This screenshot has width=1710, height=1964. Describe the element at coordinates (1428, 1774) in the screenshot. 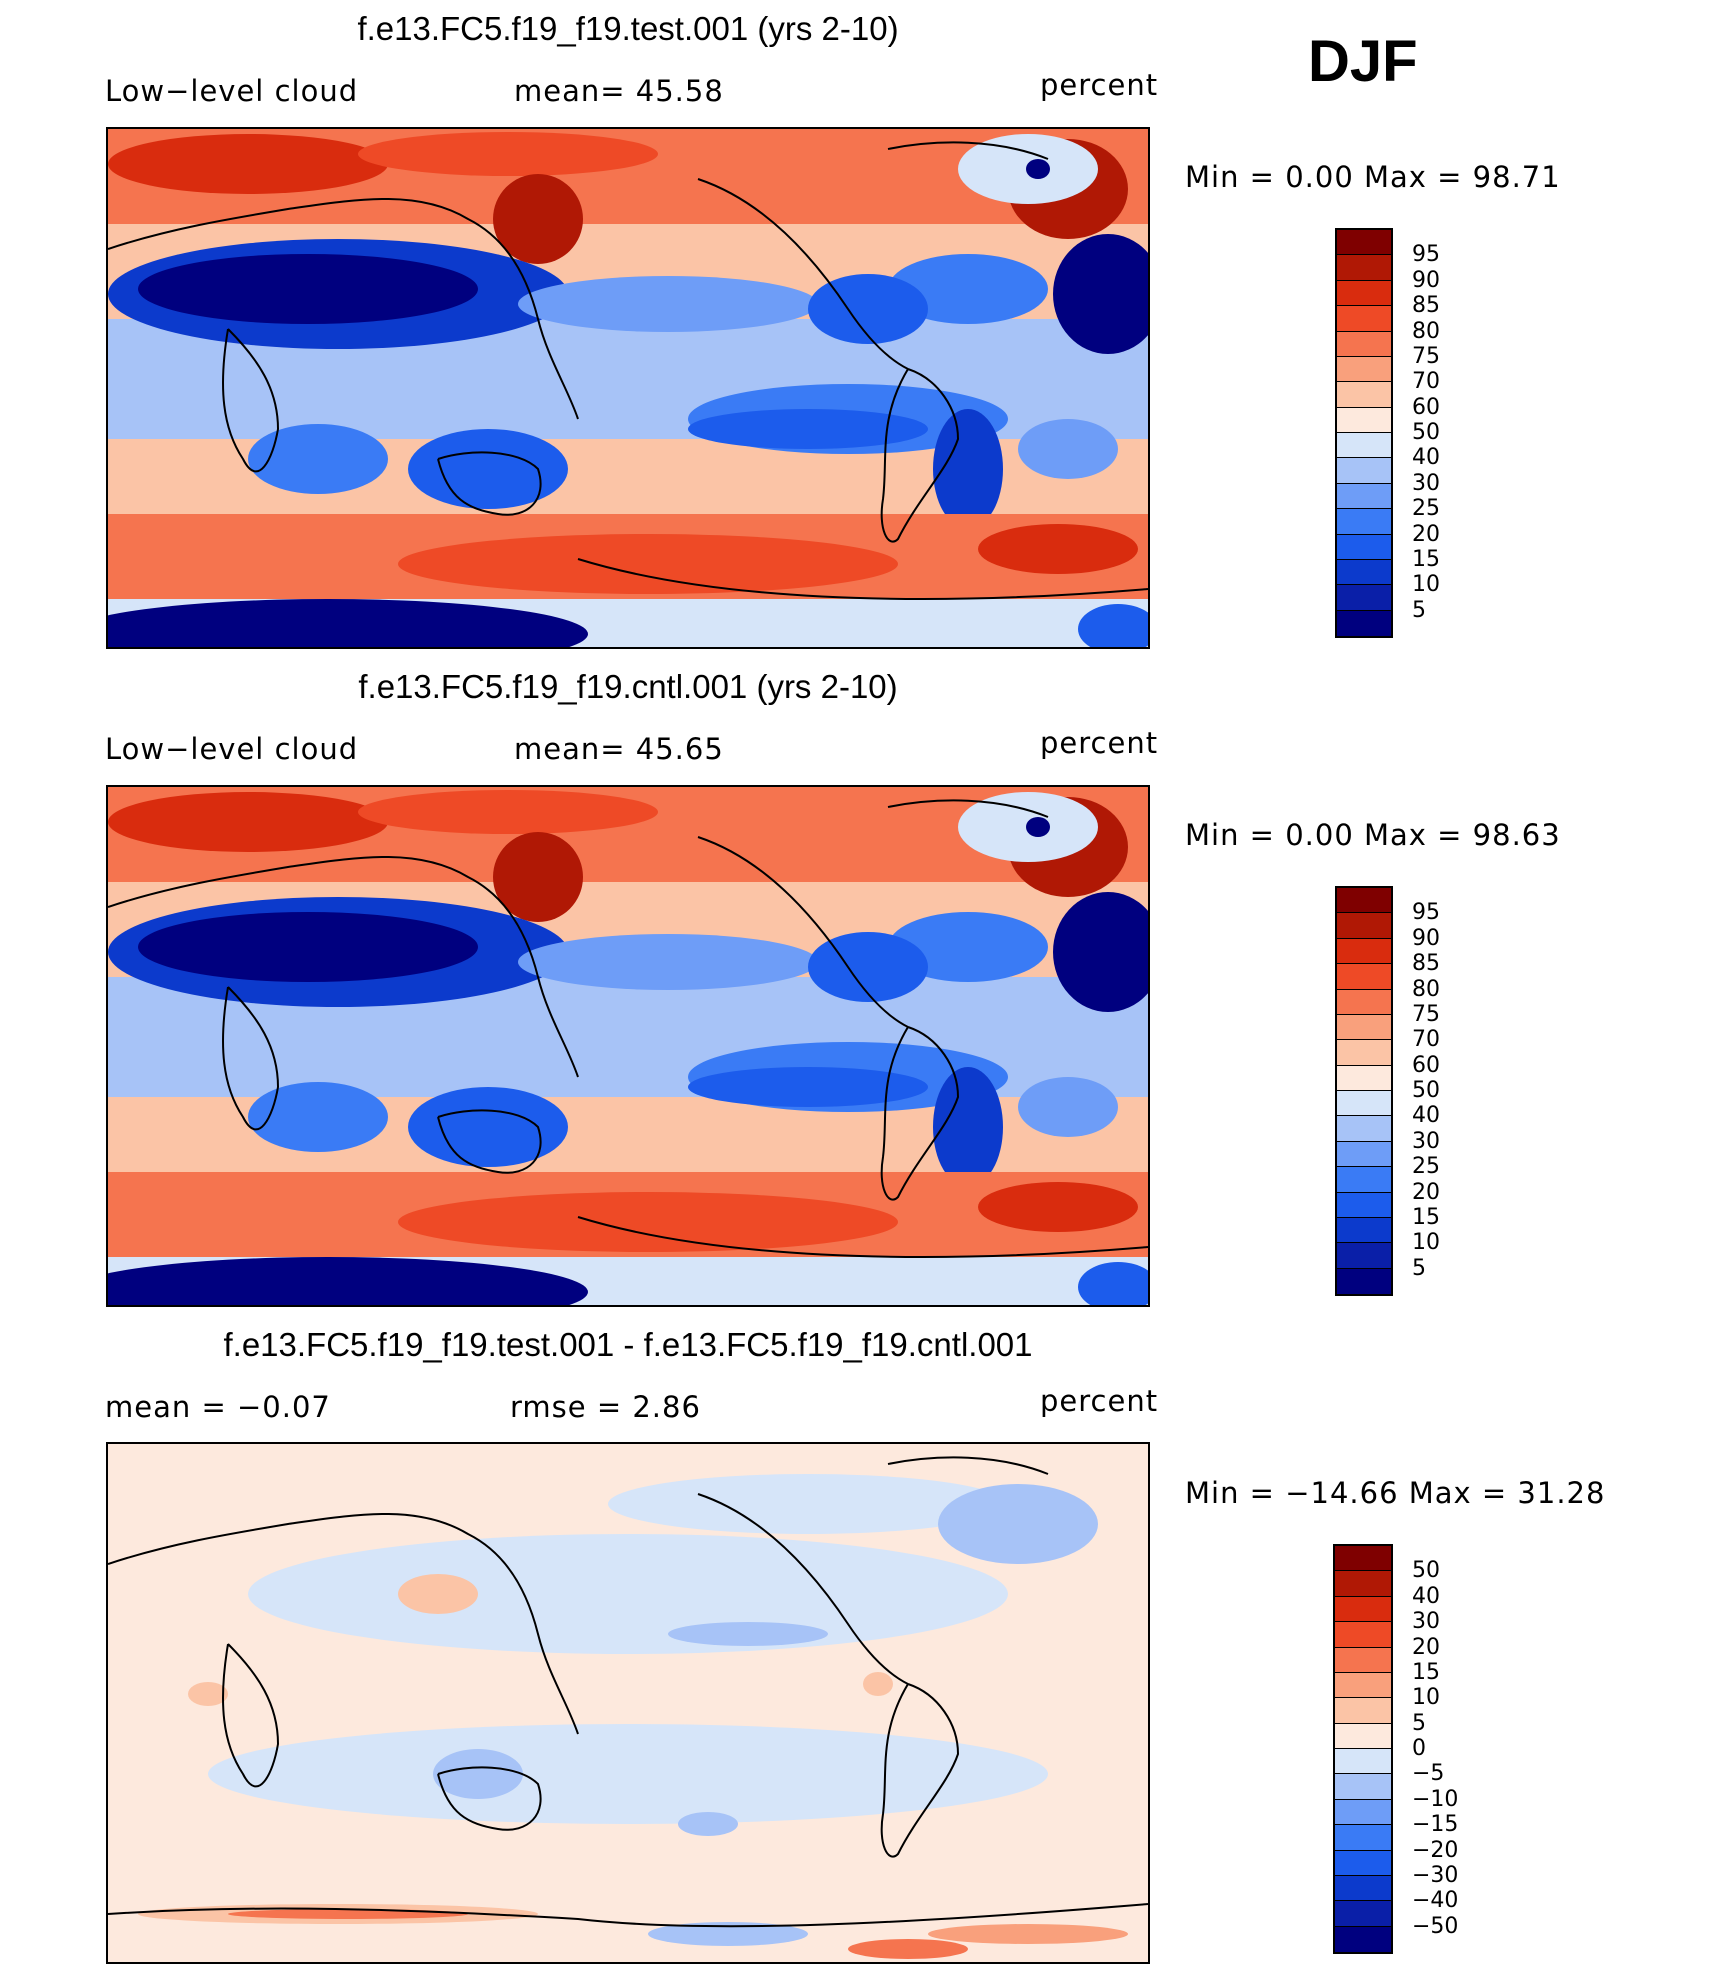

I see `colorbar-tick-label: −5` at that location.